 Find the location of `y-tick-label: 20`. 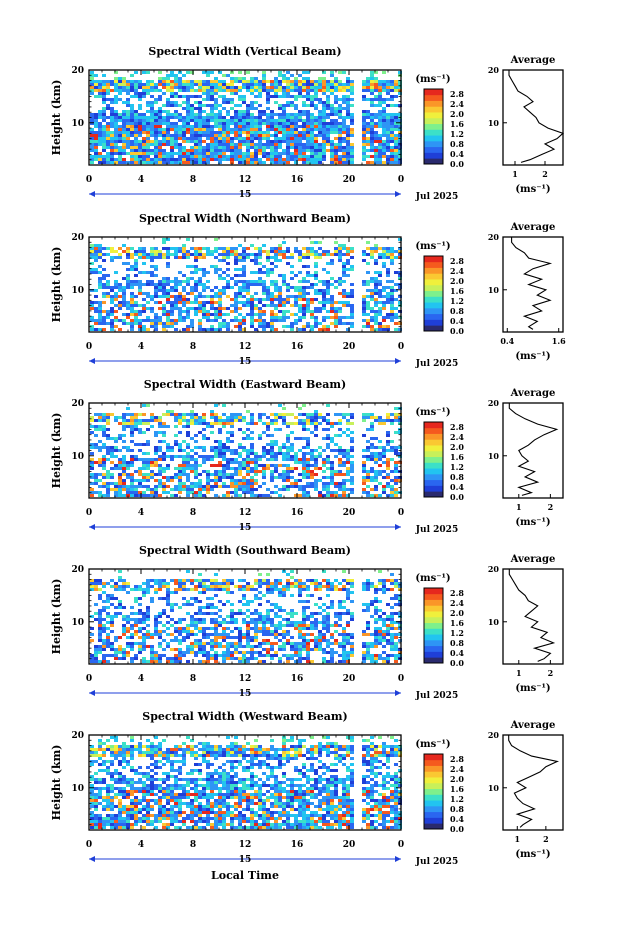

y-tick-label: 20 is located at coordinates (77, 404).